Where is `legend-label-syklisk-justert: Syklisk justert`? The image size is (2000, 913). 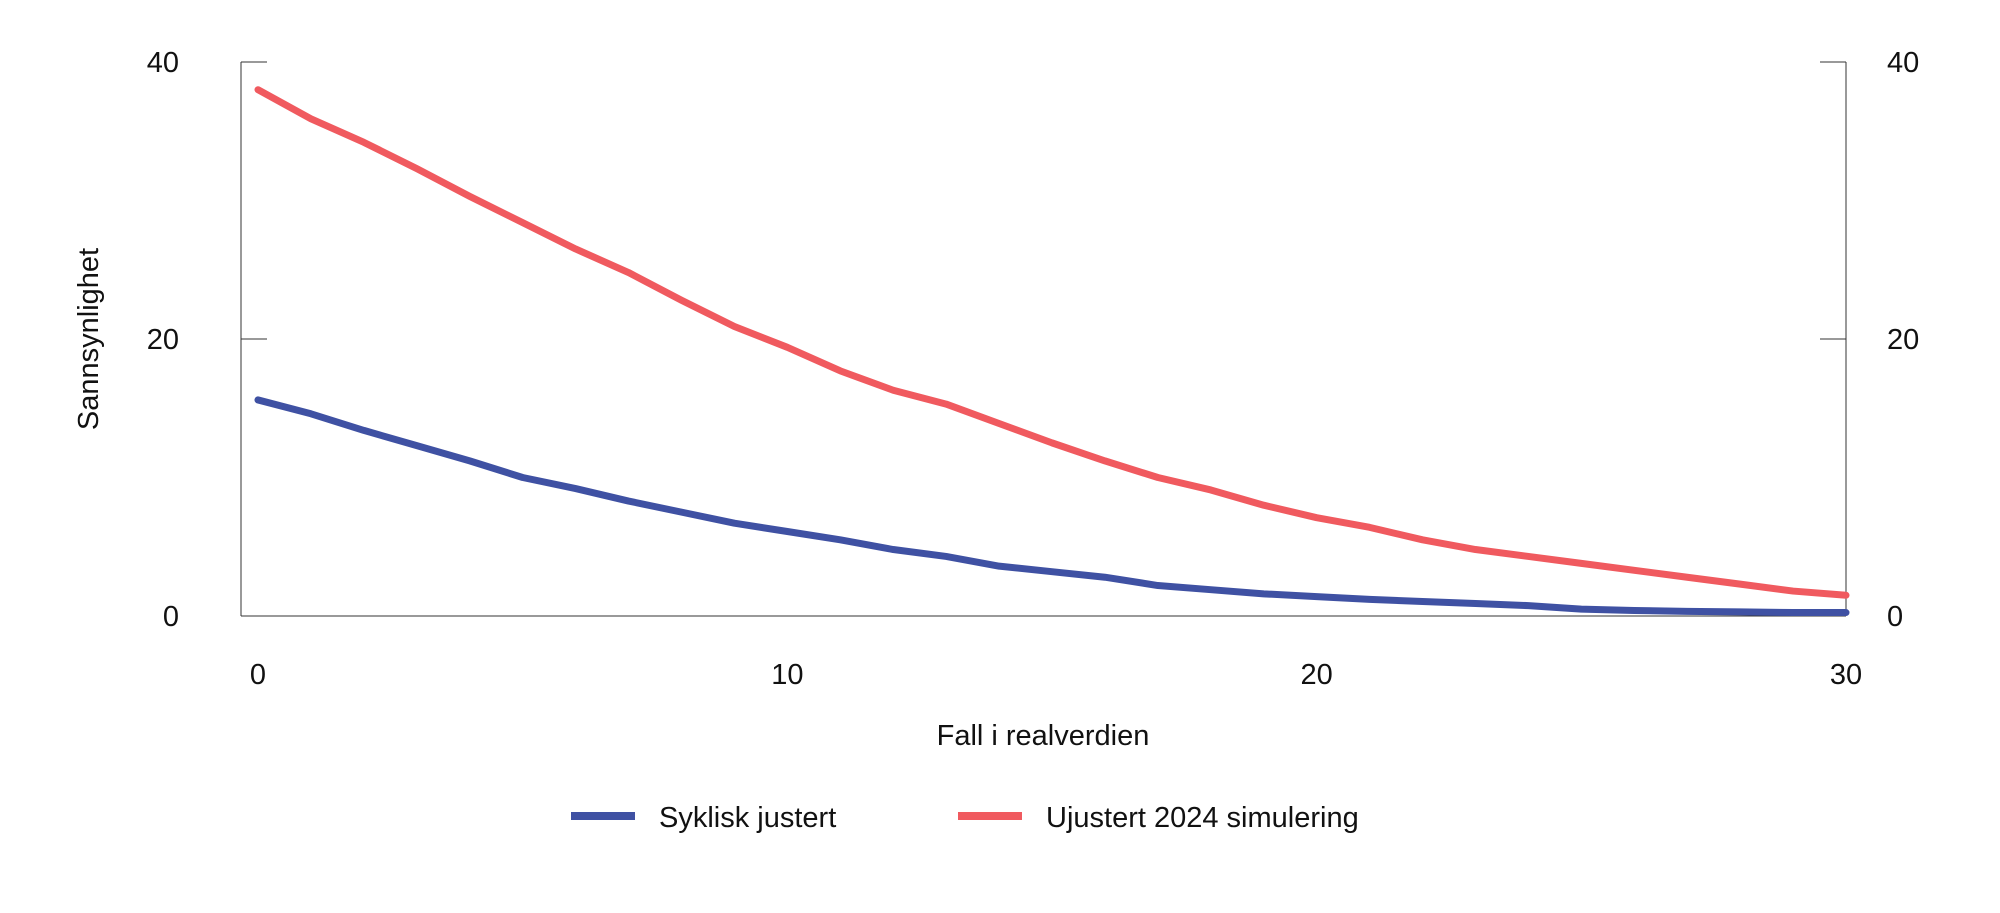 legend-label-syklisk-justert: Syklisk justert is located at coordinates (747, 818).